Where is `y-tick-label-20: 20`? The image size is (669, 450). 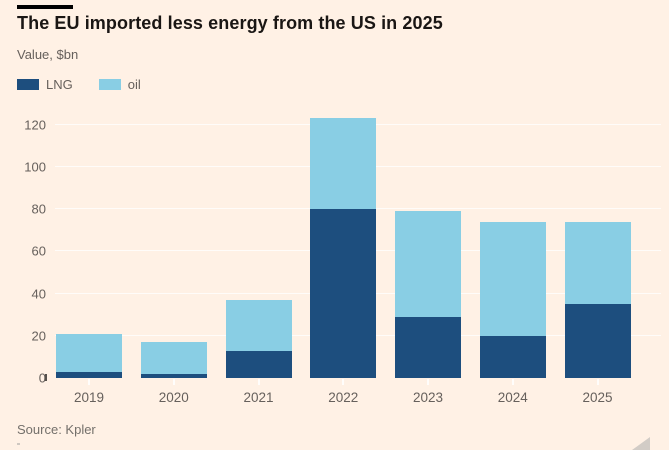
y-tick-label-20: 20 is located at coordinates (38, 336).